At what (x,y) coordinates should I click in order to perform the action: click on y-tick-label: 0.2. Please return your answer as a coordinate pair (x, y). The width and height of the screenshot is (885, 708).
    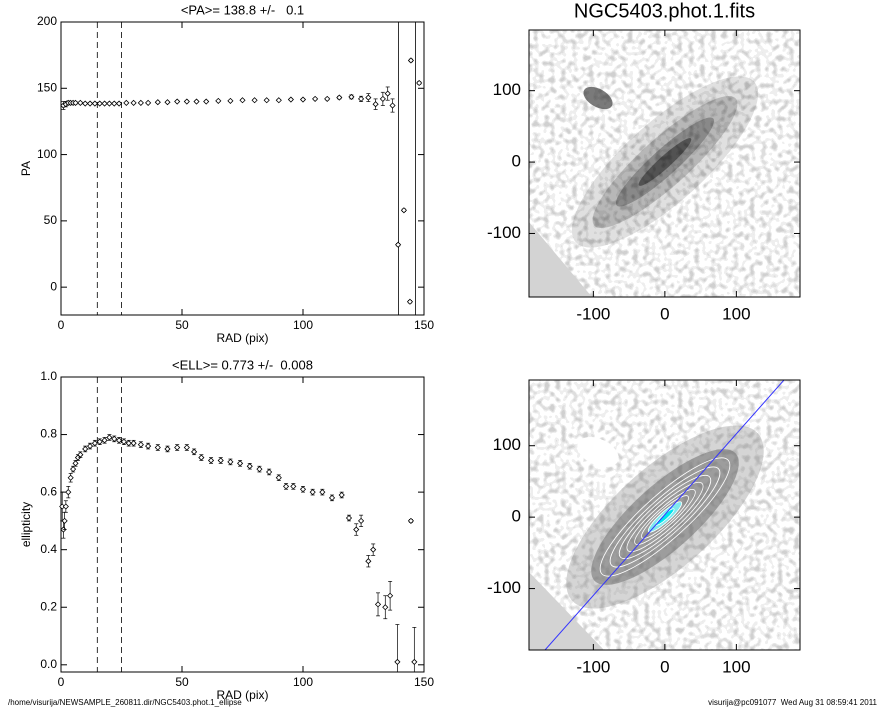
    Looking at the image, I should click on (48, 606).